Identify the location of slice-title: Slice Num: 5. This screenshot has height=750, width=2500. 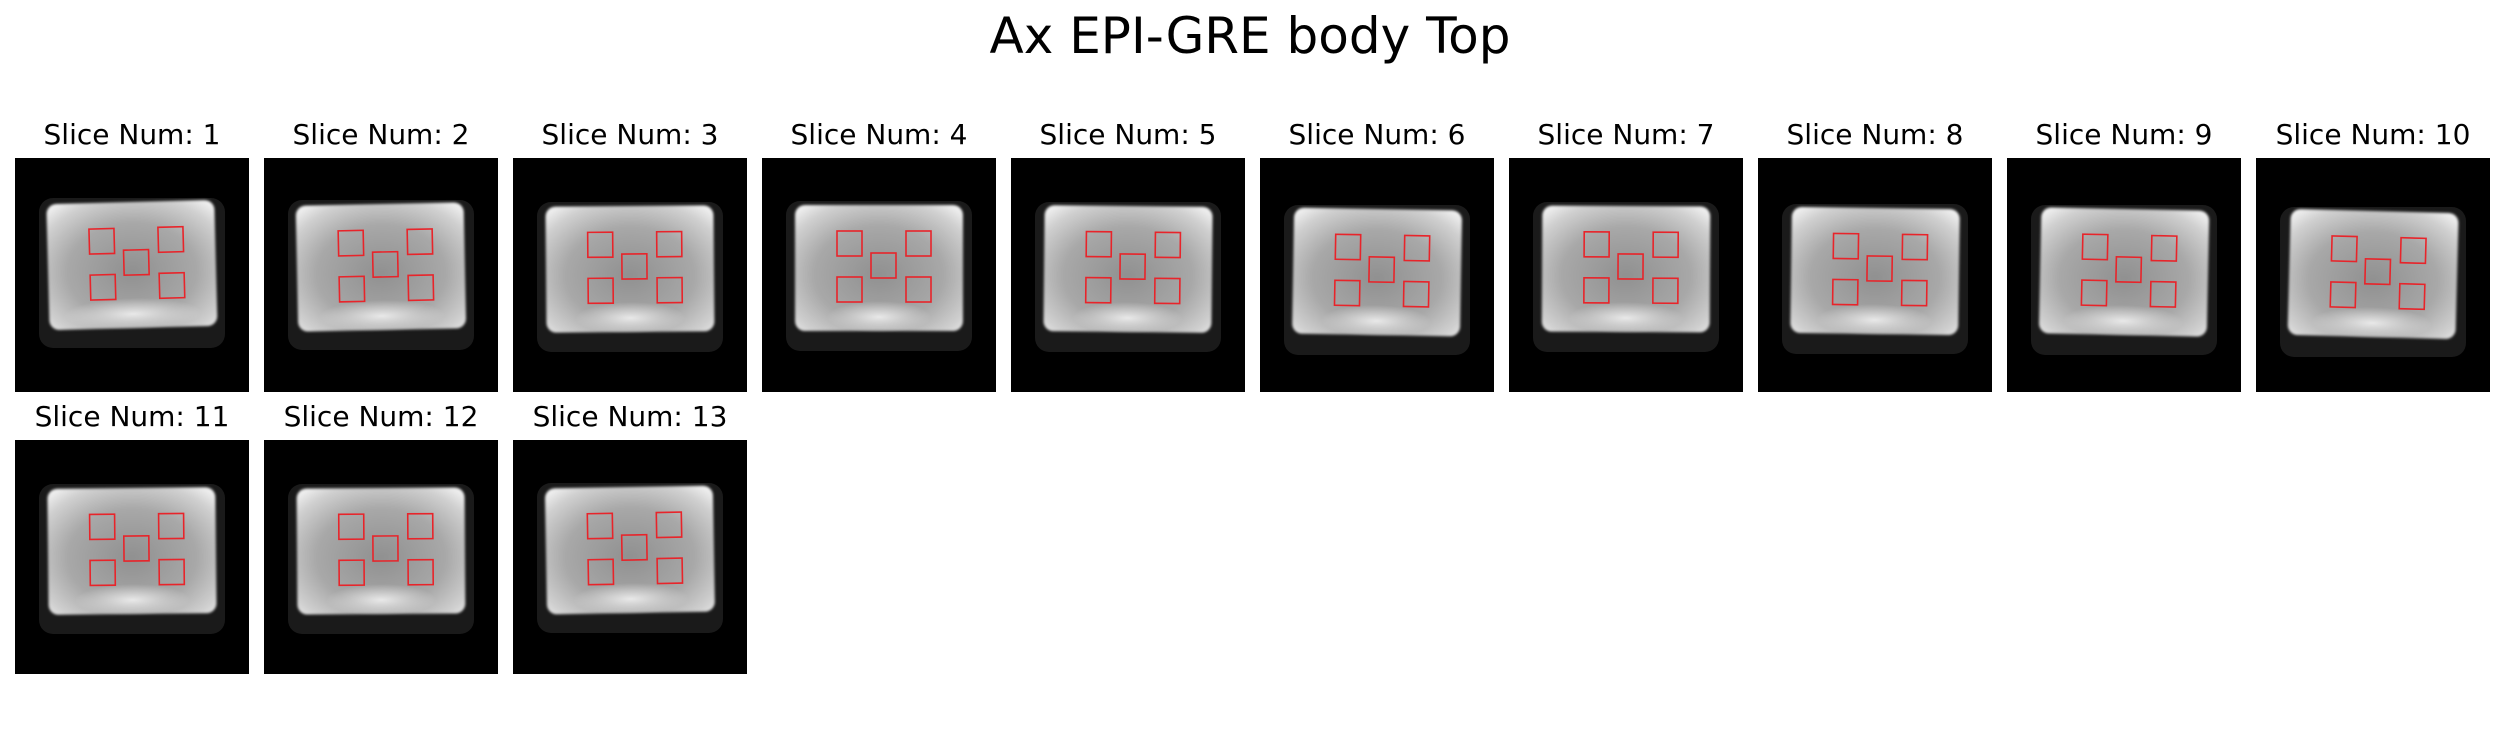
(1128, 134).